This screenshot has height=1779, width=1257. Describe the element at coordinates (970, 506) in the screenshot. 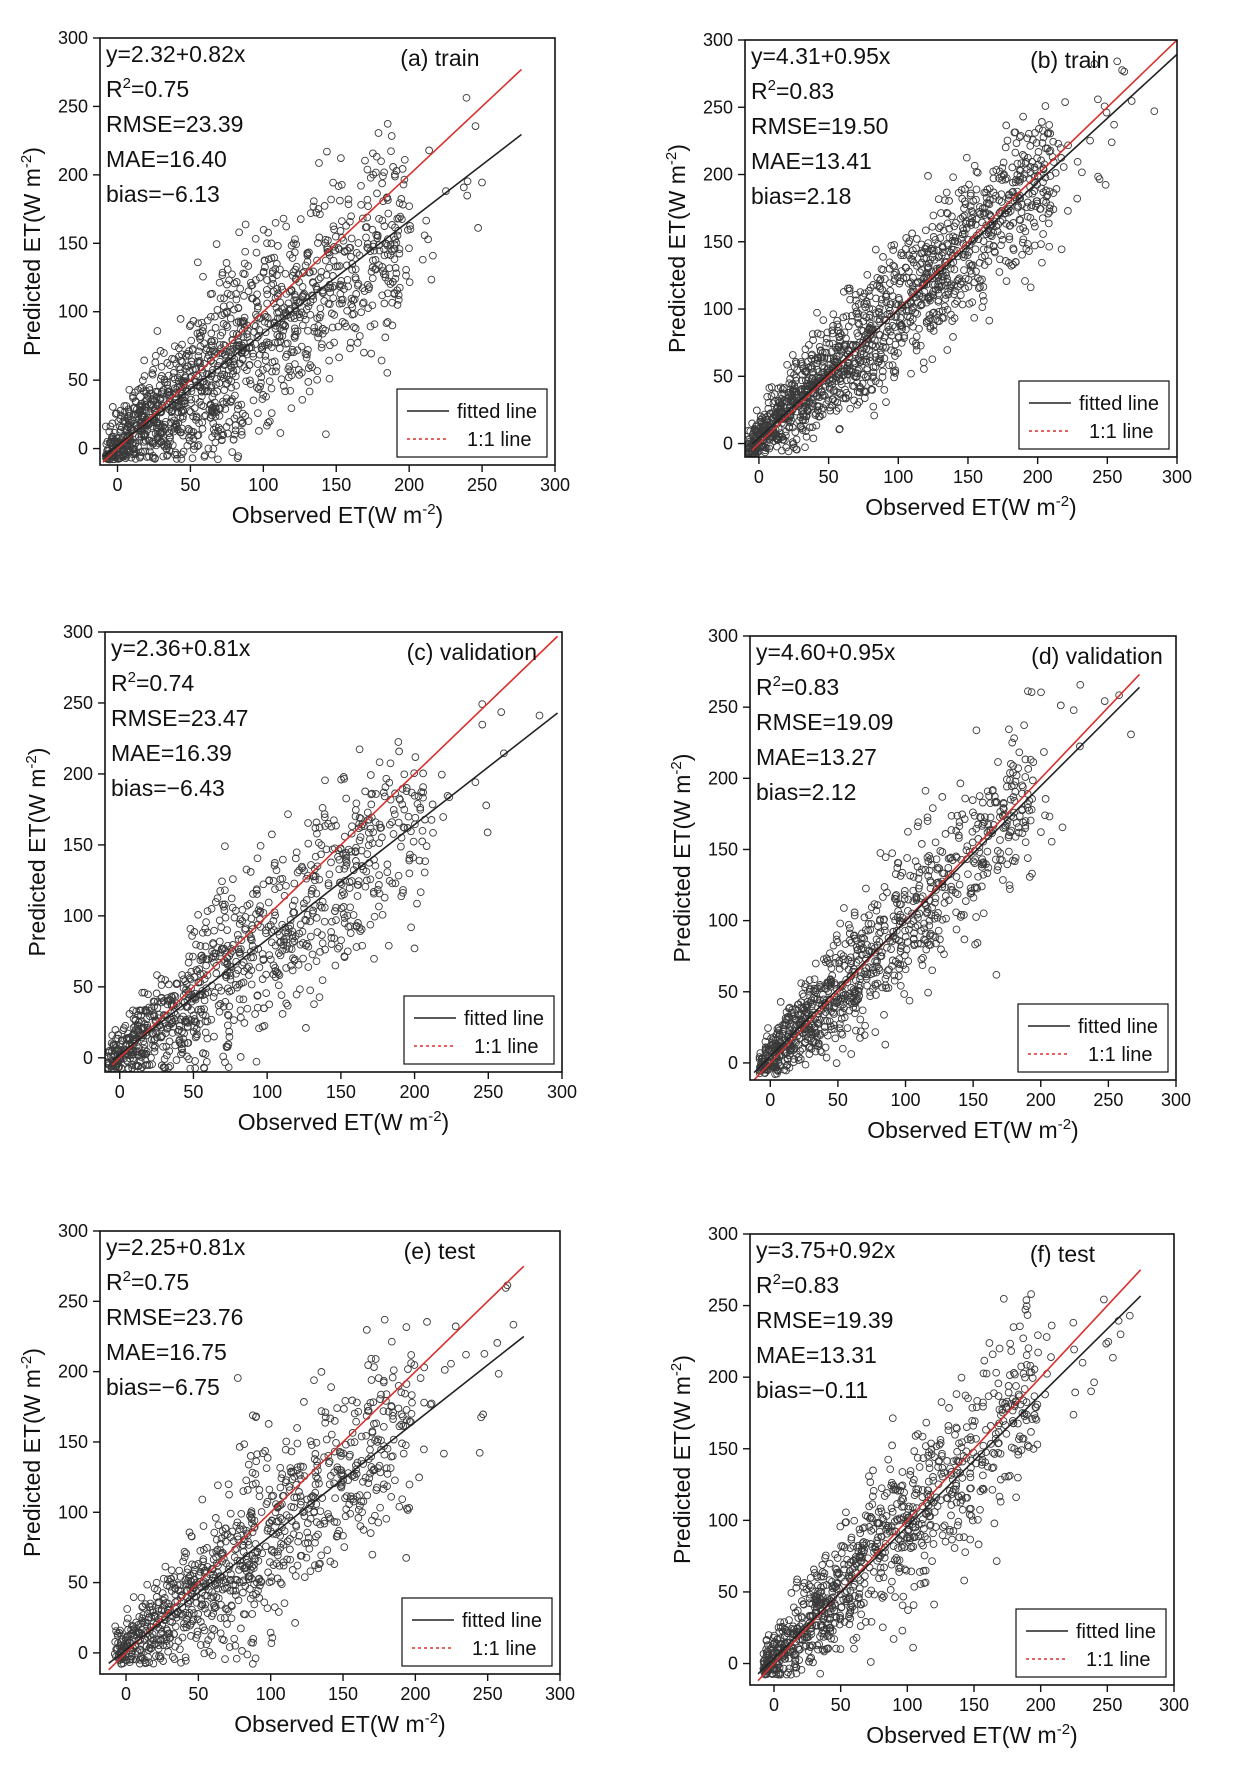

I see `x-axis-title: Observed ET(W m-2)` at that location.